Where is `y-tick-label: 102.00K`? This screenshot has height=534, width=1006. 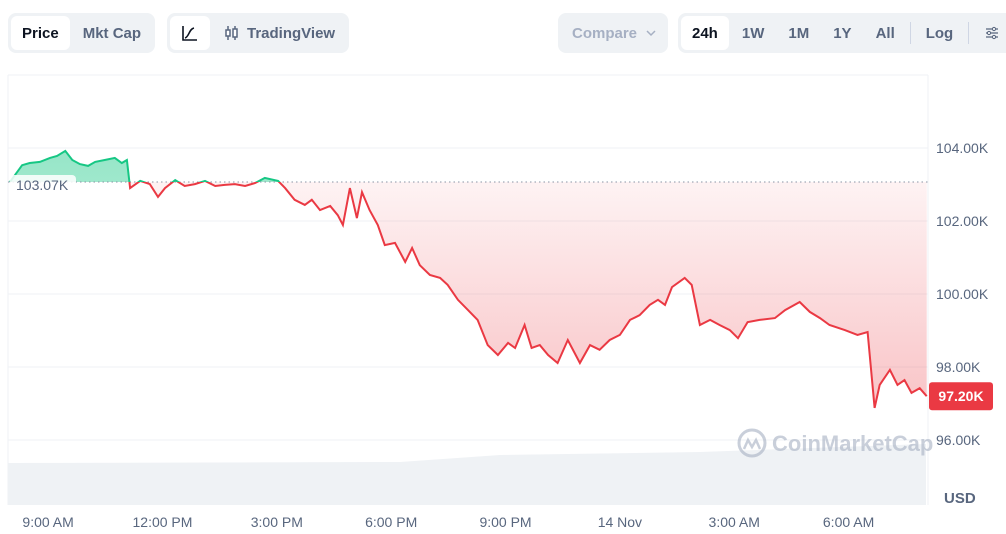
y-tick-label: 102.00K is located at coordinates (962, 221).